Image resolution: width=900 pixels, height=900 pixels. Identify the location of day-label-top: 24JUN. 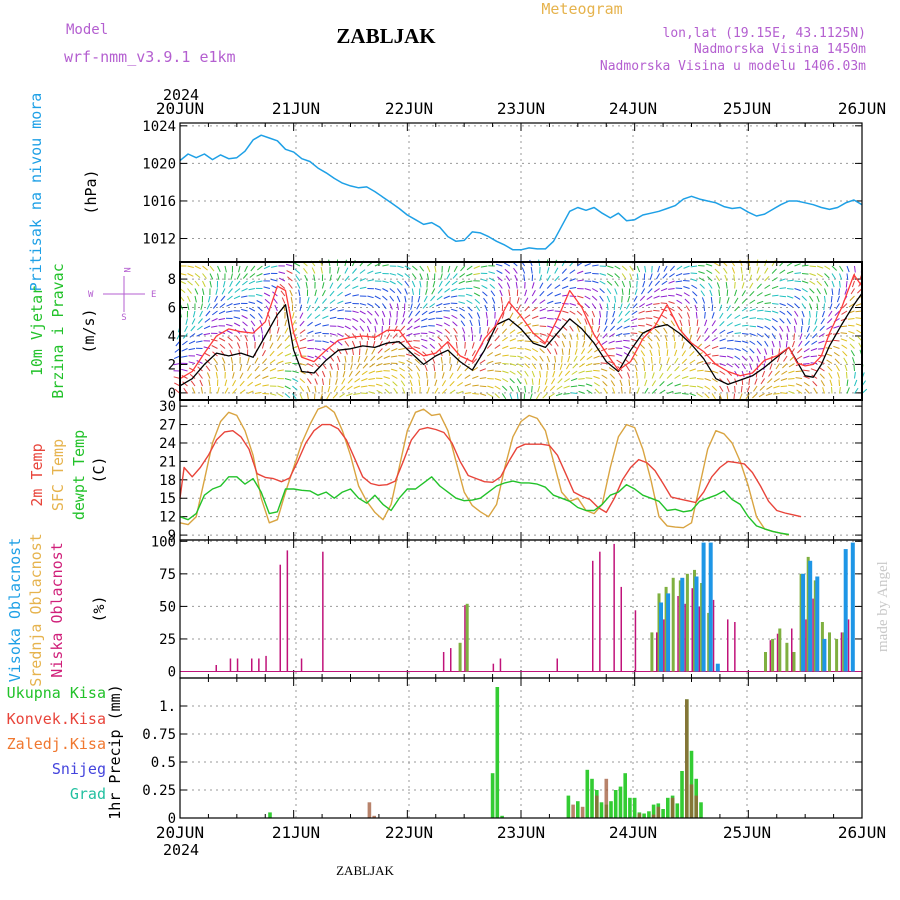
(633, 108).